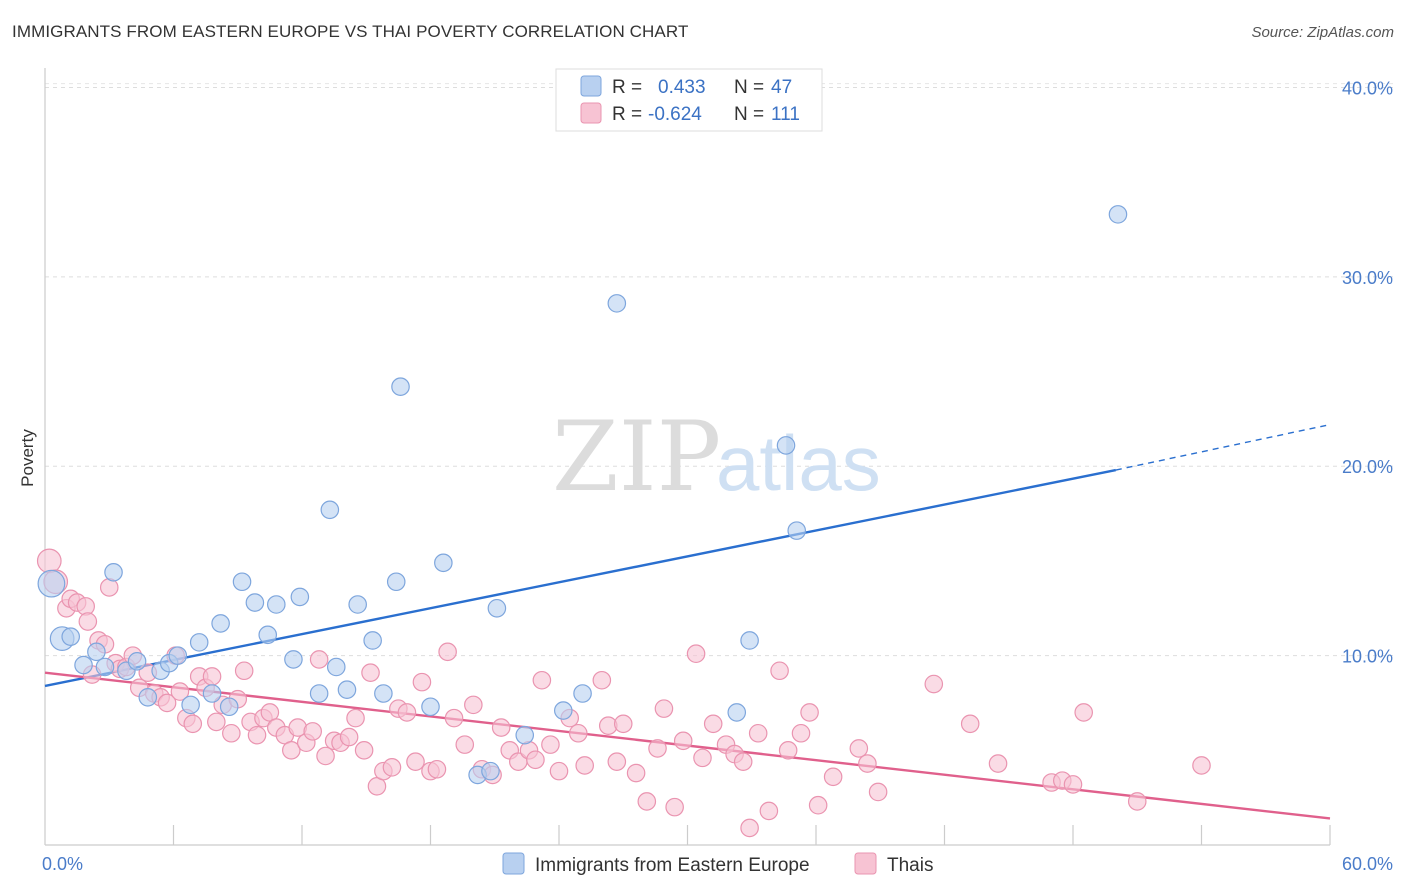 The height and width of the screenshot is (892, 1406). What do you see at coordinates (591, 86) in the screenshot?
I see `legend-swatch-blue` at bounding box center [591, 86].